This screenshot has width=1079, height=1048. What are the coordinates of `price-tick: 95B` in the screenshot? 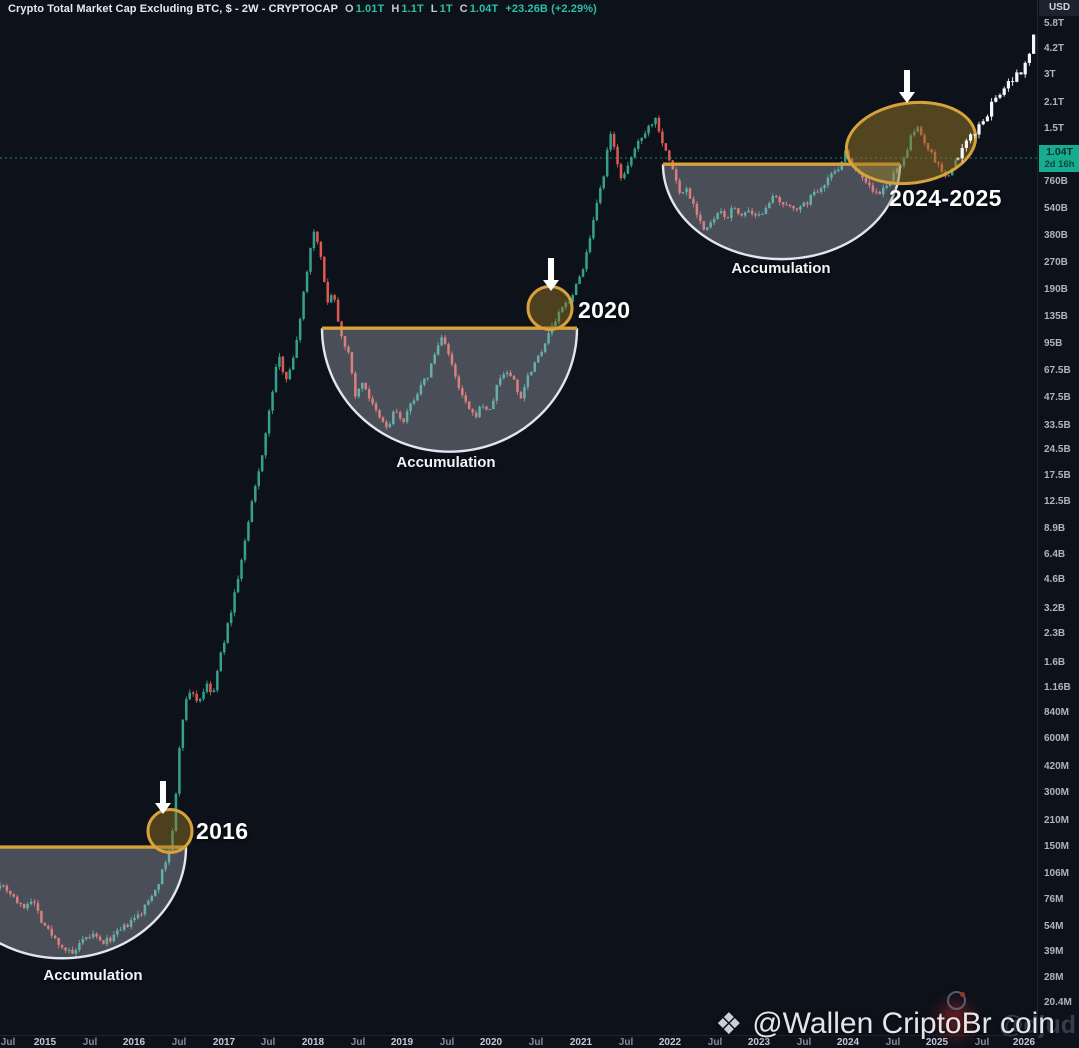 It's located at (1053, 344).